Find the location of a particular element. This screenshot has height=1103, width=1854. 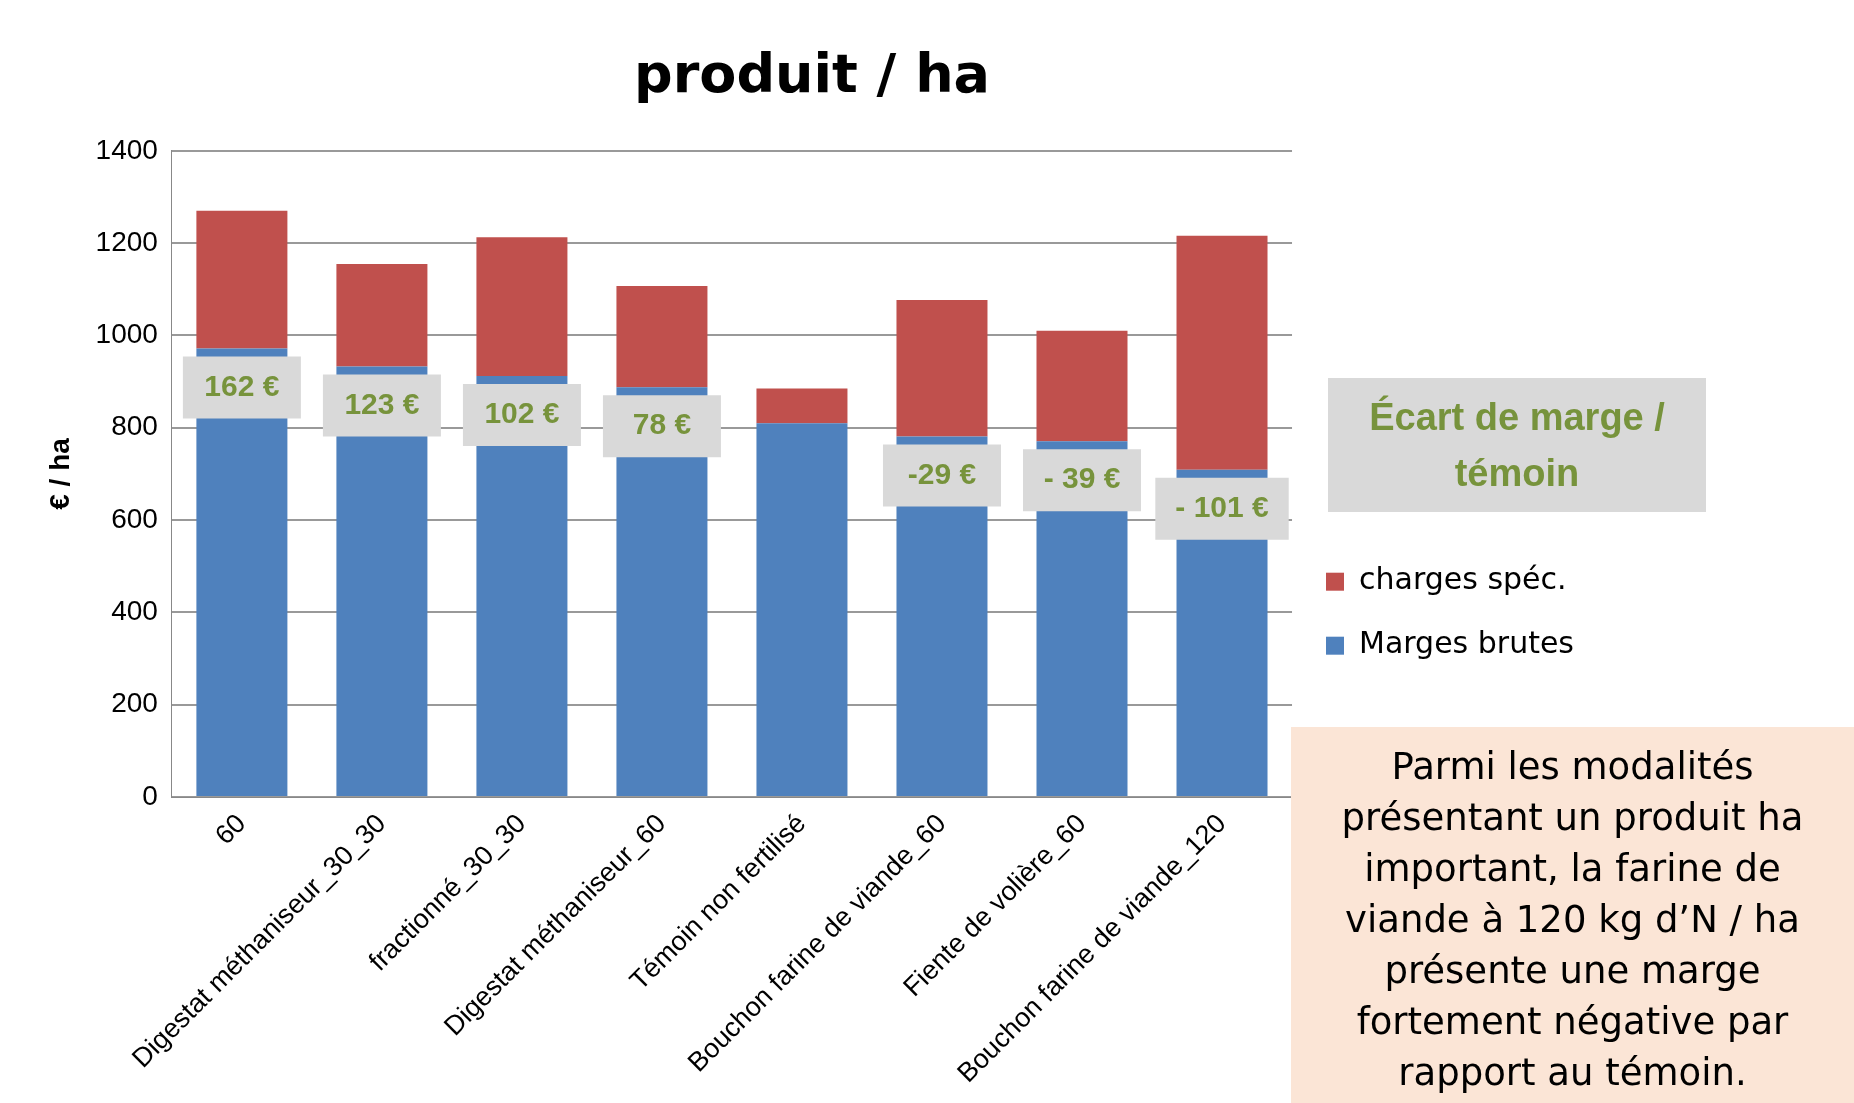

y-tick-label: 1400 is located at coordinates (126, 149).